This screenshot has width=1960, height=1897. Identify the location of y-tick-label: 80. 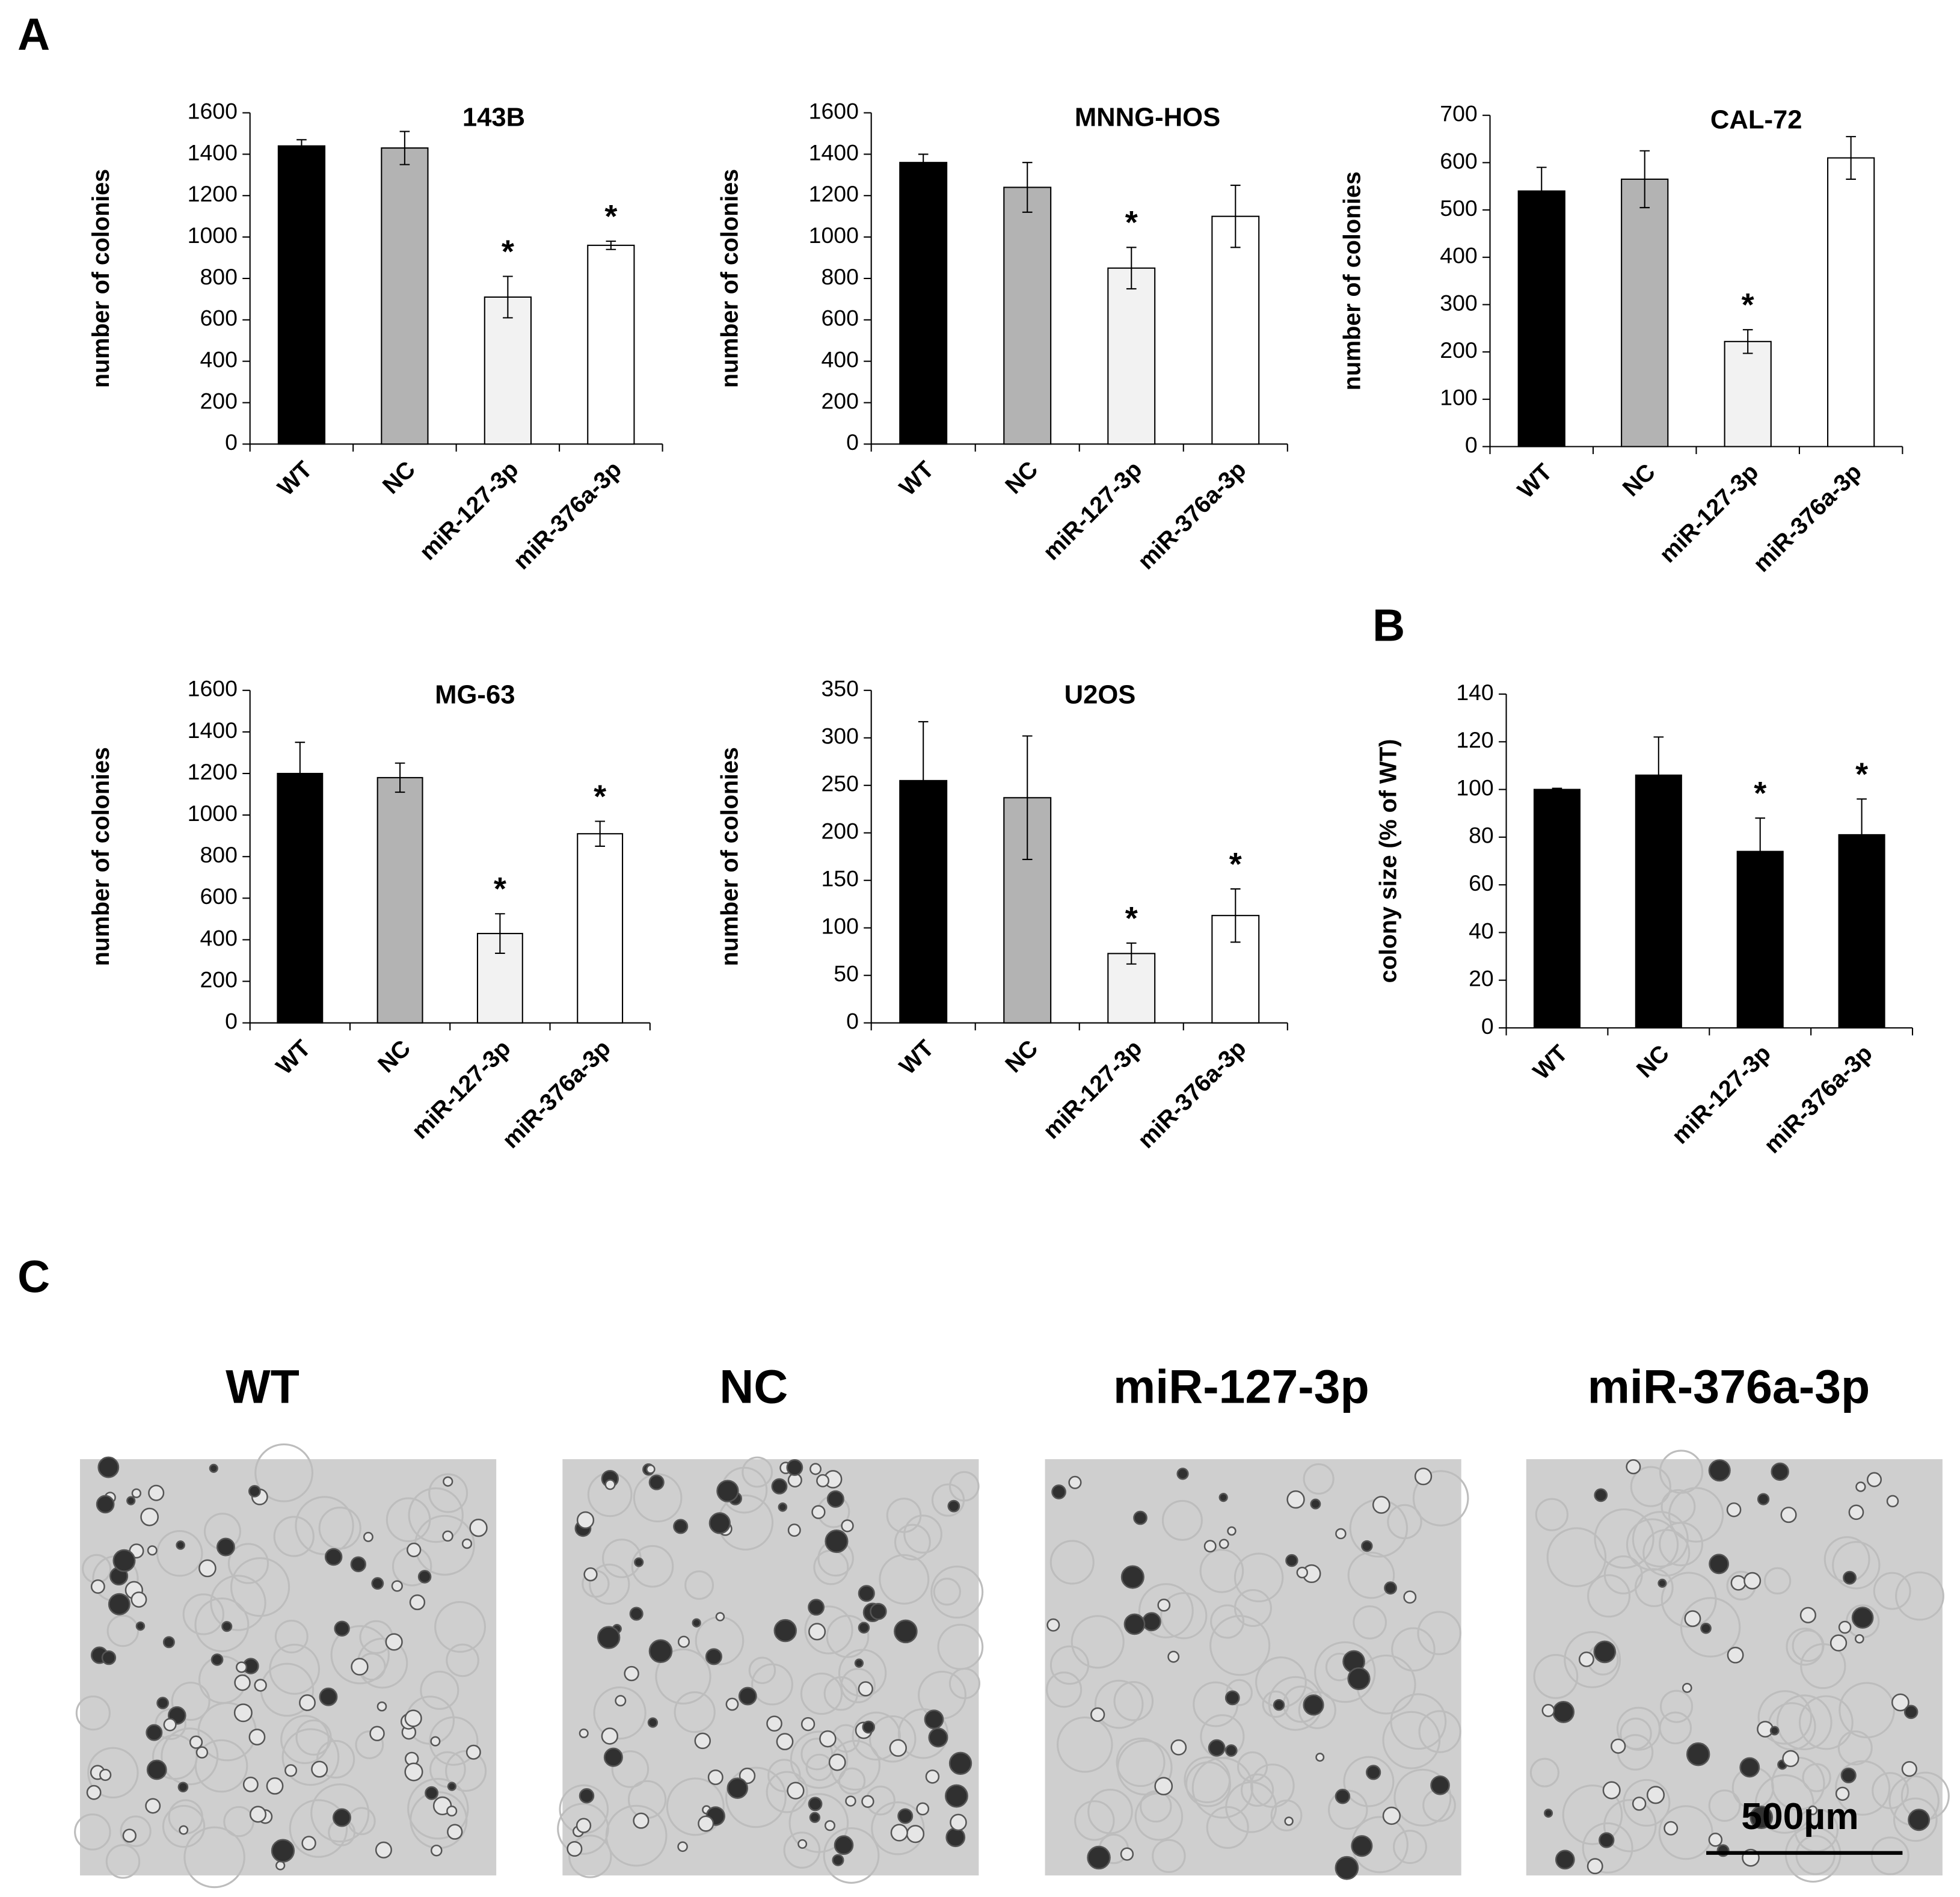
(1481, 835).